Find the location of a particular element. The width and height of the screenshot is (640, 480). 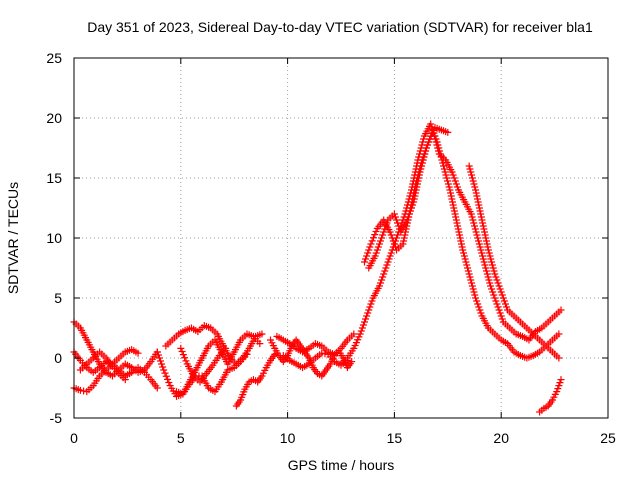

y-tick-label: 15 is located at coordinates (54, 178).